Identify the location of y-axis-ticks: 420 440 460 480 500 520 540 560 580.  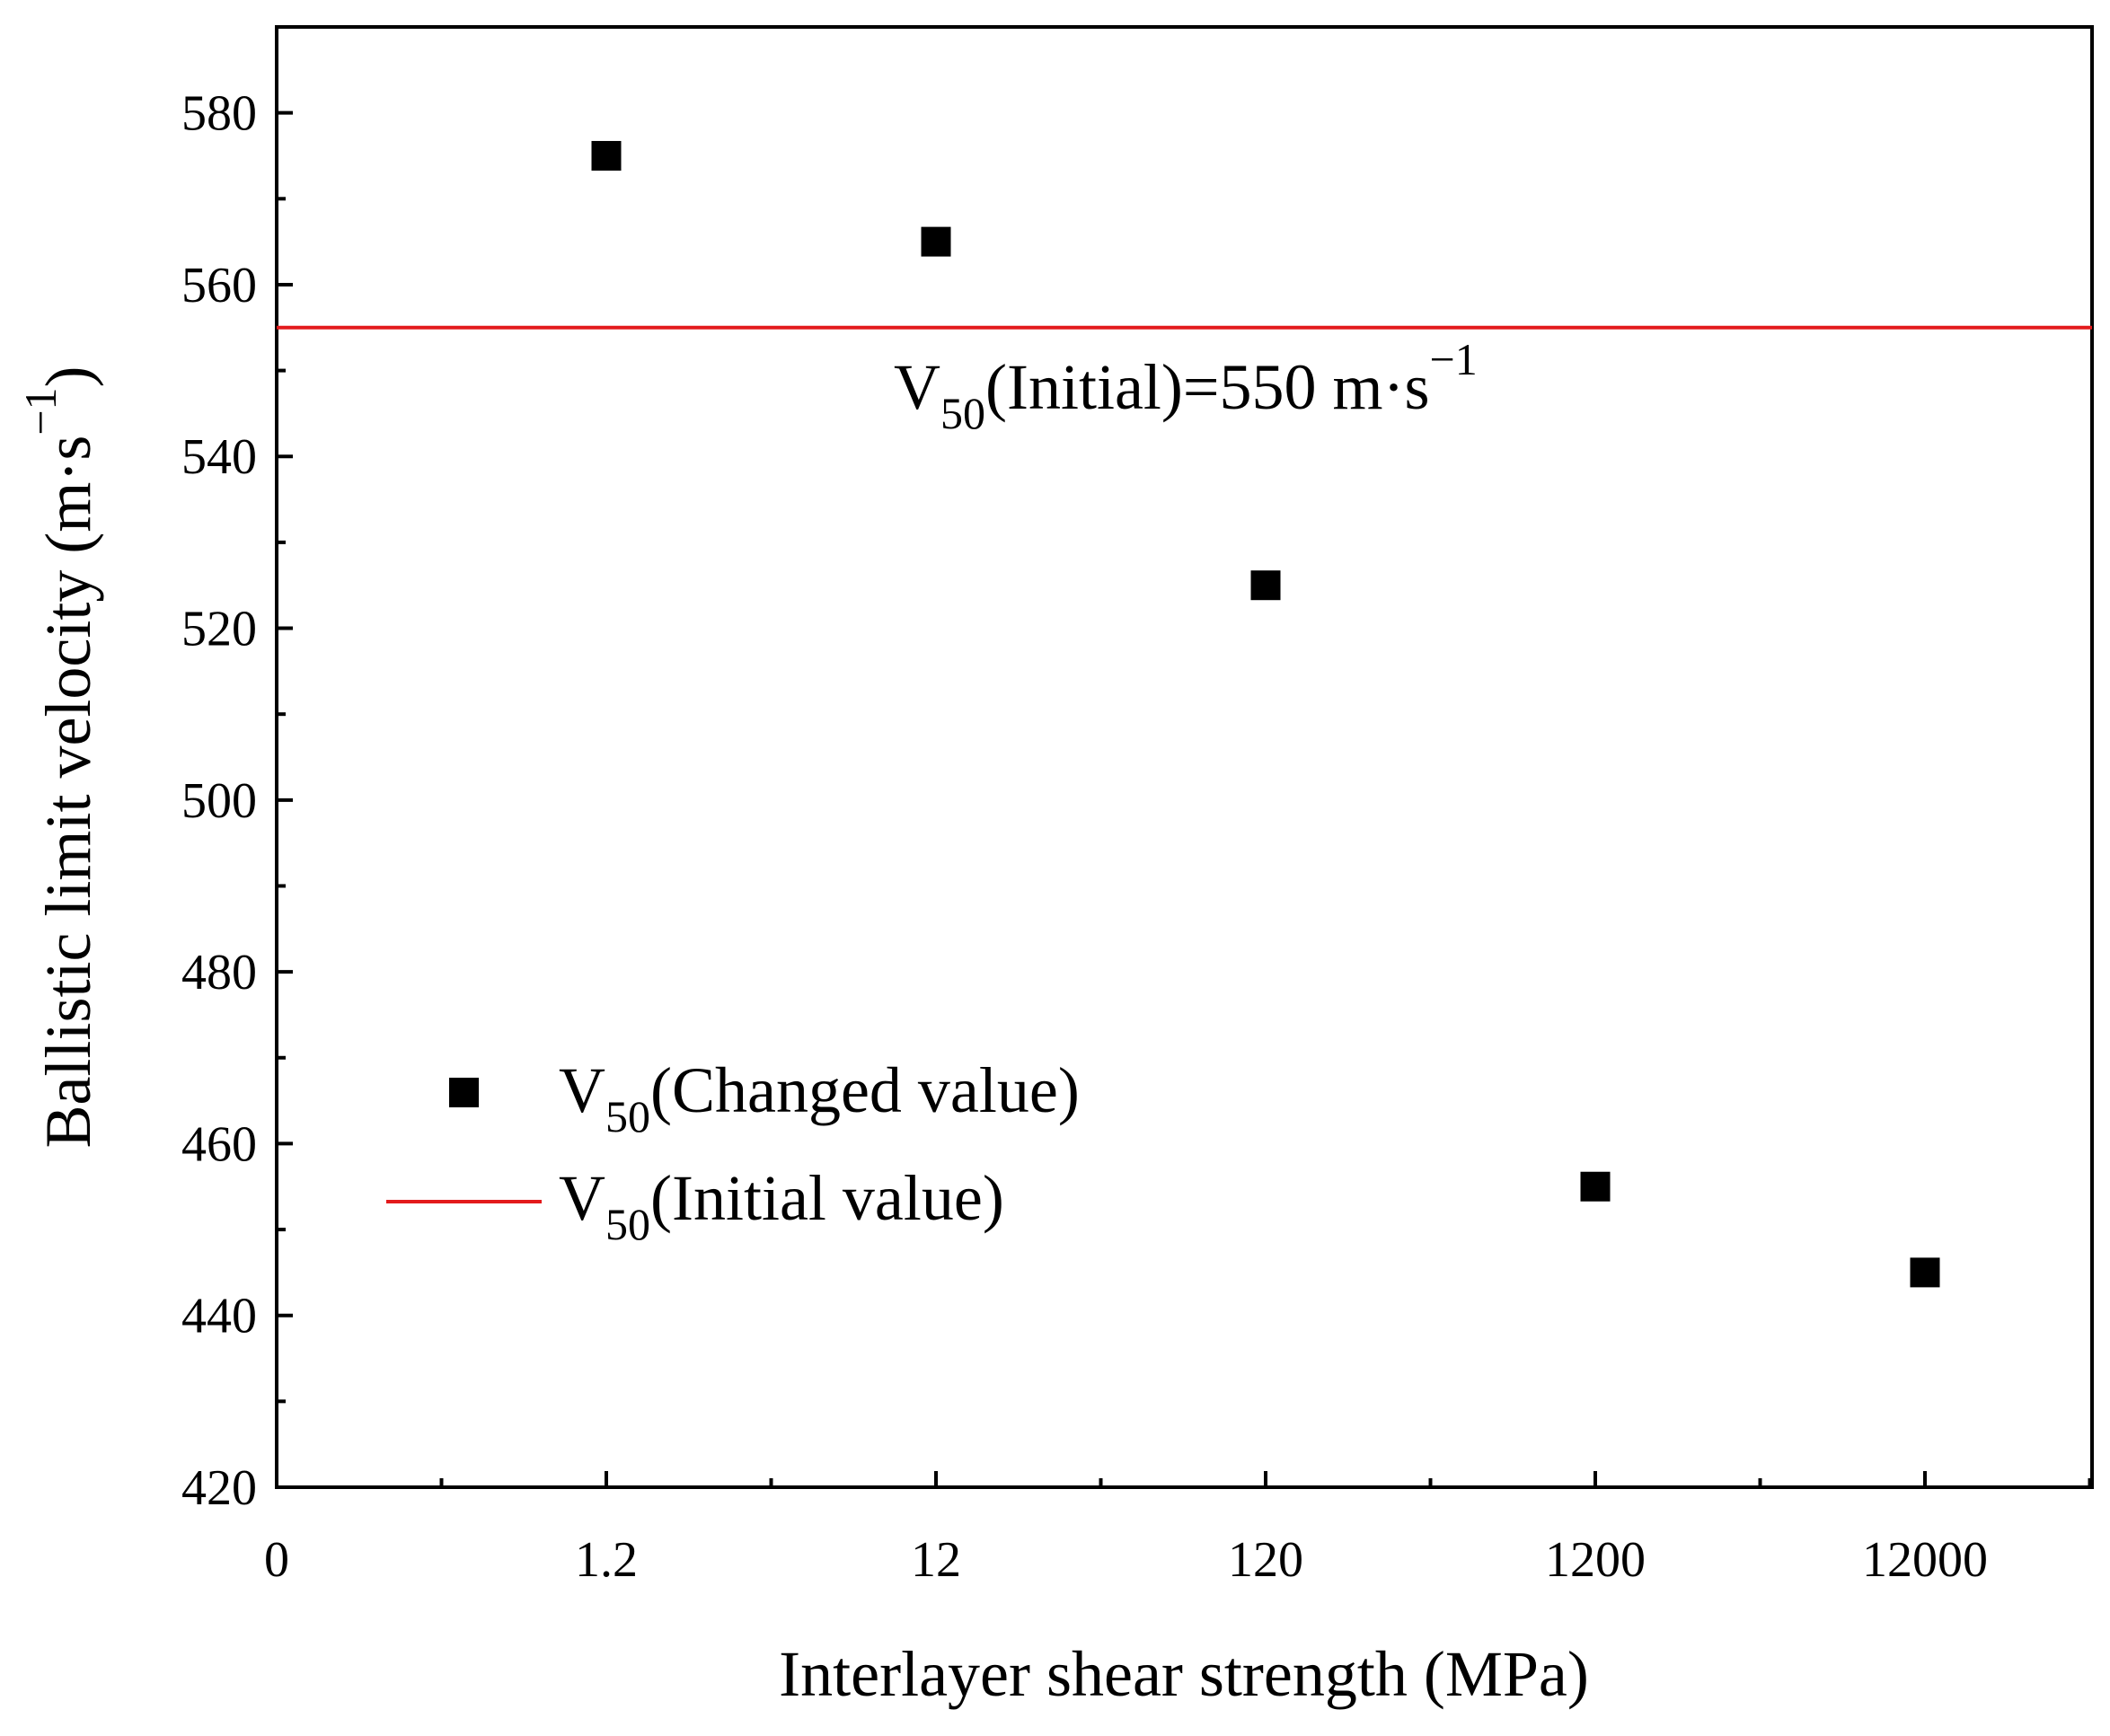
(237, 771).